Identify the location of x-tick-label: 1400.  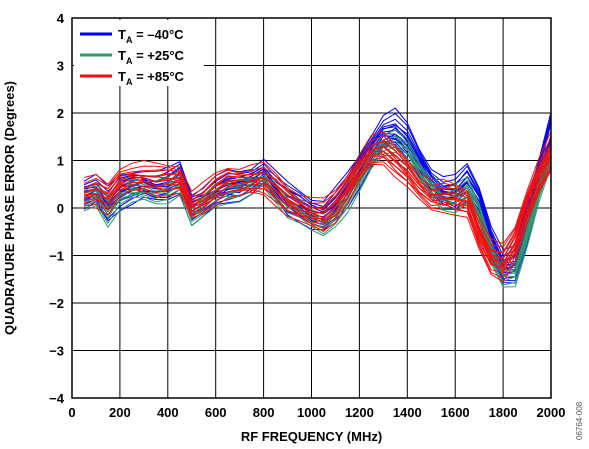
(407, 412).